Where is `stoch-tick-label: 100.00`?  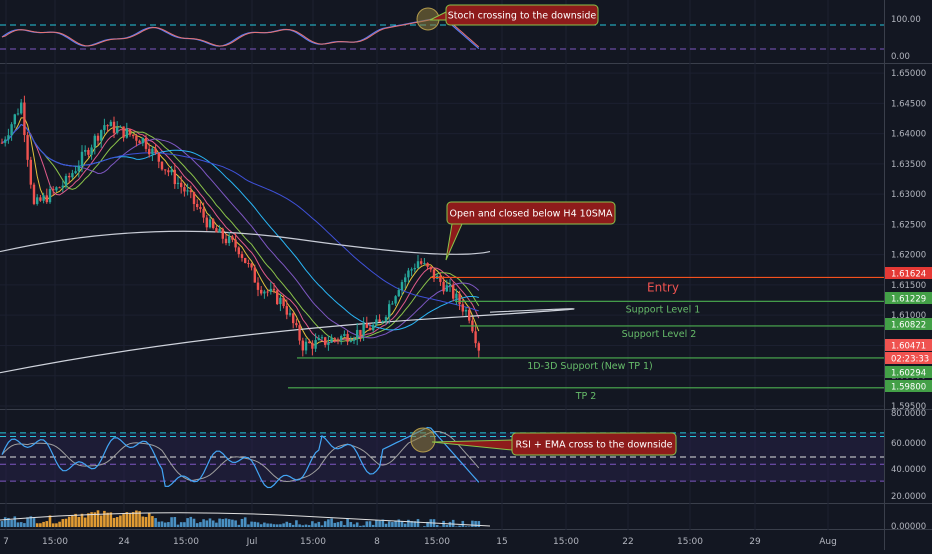
stoch-tick-label: 100.00 is located at coordinates (906, 20).